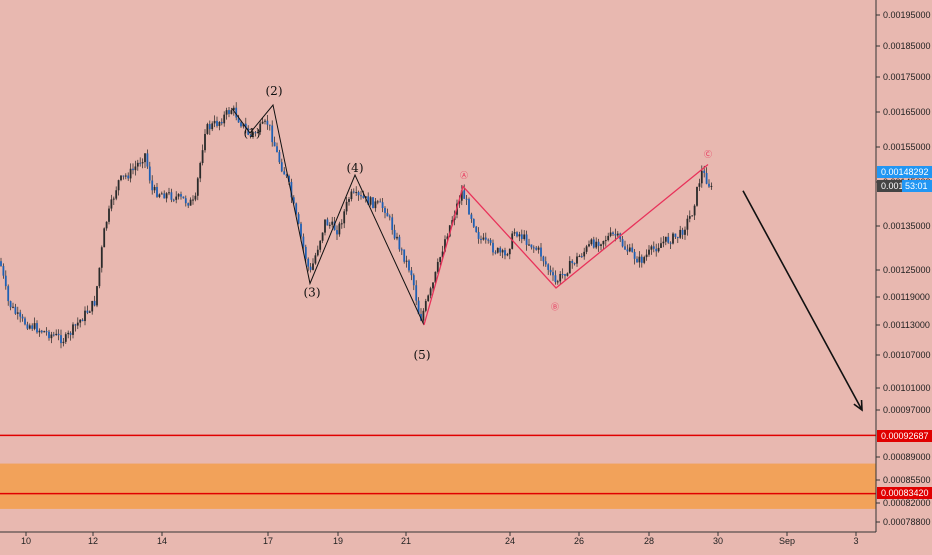  I want to click on price-label-box, so click(904, 172).